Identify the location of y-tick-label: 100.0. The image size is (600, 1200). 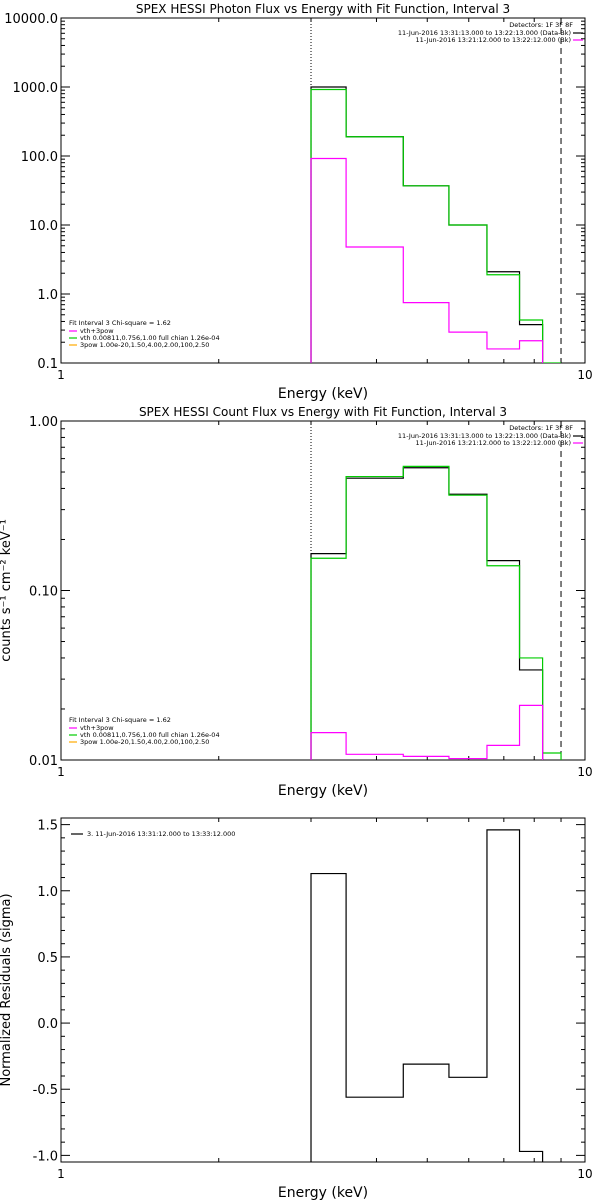
(39, 157).